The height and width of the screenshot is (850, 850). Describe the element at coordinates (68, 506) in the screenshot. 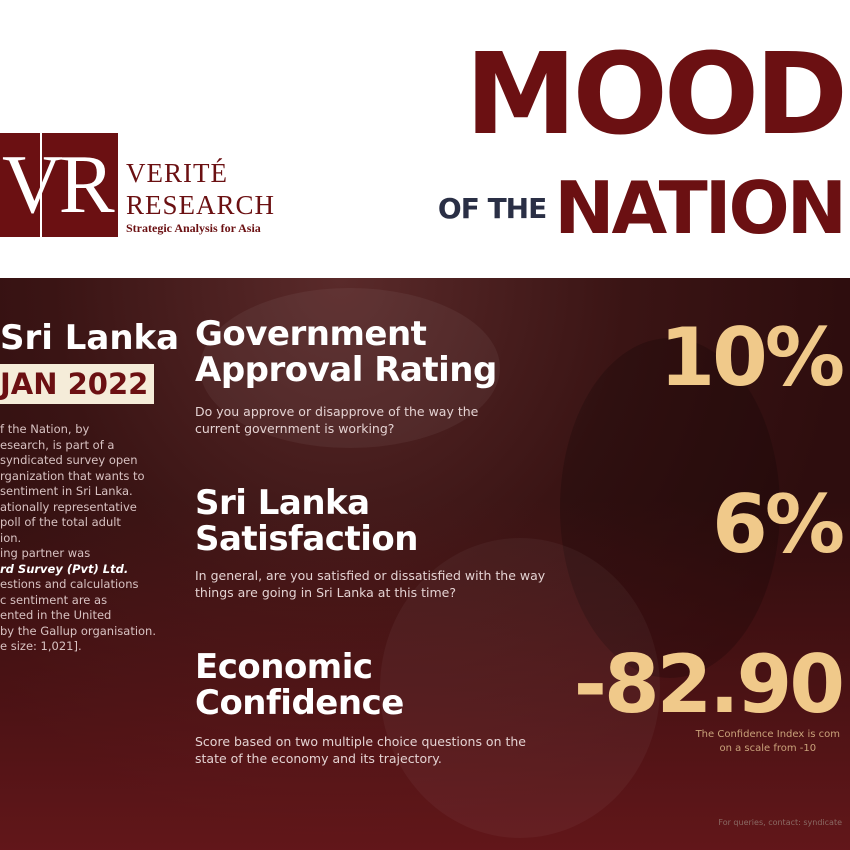

I see `intro-line: ationally representative` at that location.